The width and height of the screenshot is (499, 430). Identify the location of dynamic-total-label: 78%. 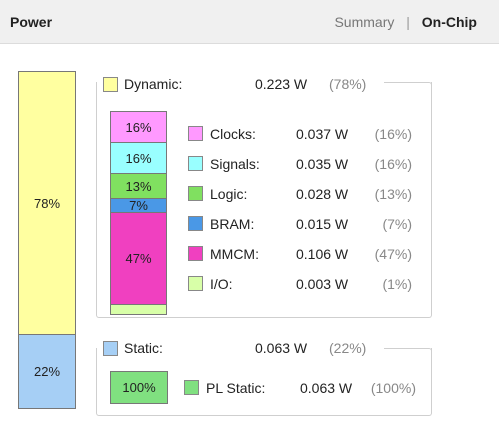
(47, 203).